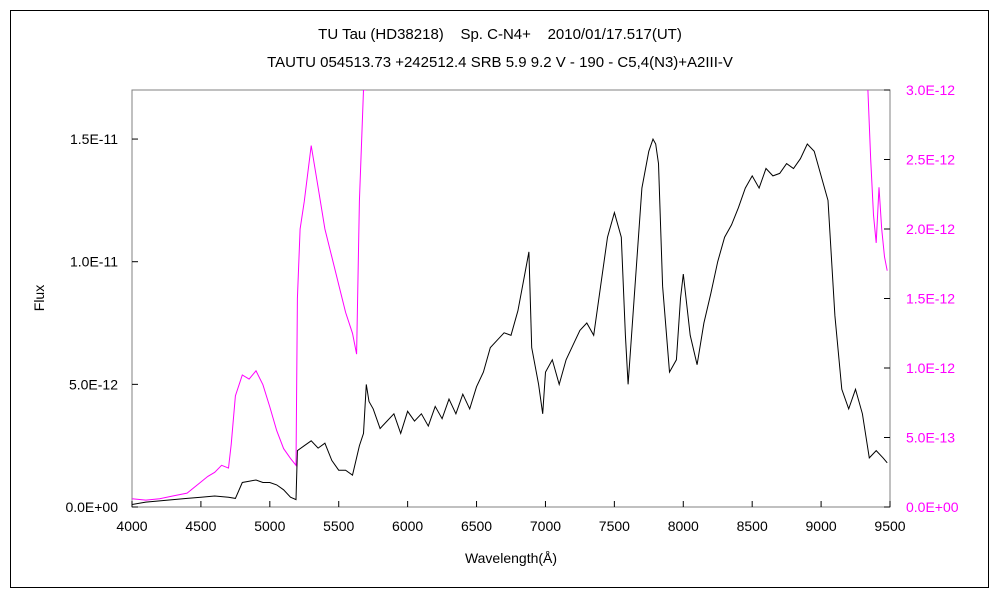  What do you see at coordinates (94, 262) in the screenshot?
I see `y-left-tick-label: 1.0E-11` at bounding box center [94, 262].